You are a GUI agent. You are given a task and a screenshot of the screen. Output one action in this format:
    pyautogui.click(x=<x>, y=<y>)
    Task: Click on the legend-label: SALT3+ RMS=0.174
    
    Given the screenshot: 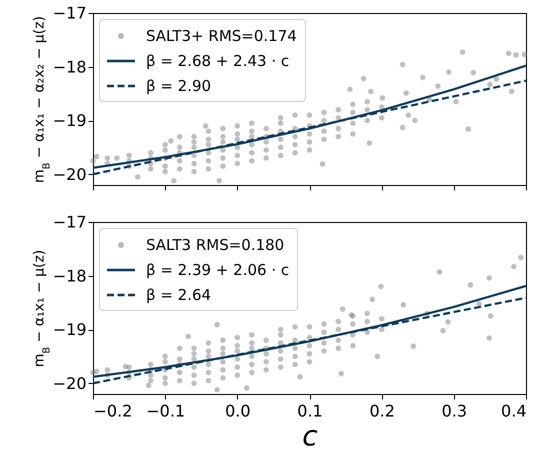 What is the action you would take?
    pyautogui.click(x=221, y=35)
    